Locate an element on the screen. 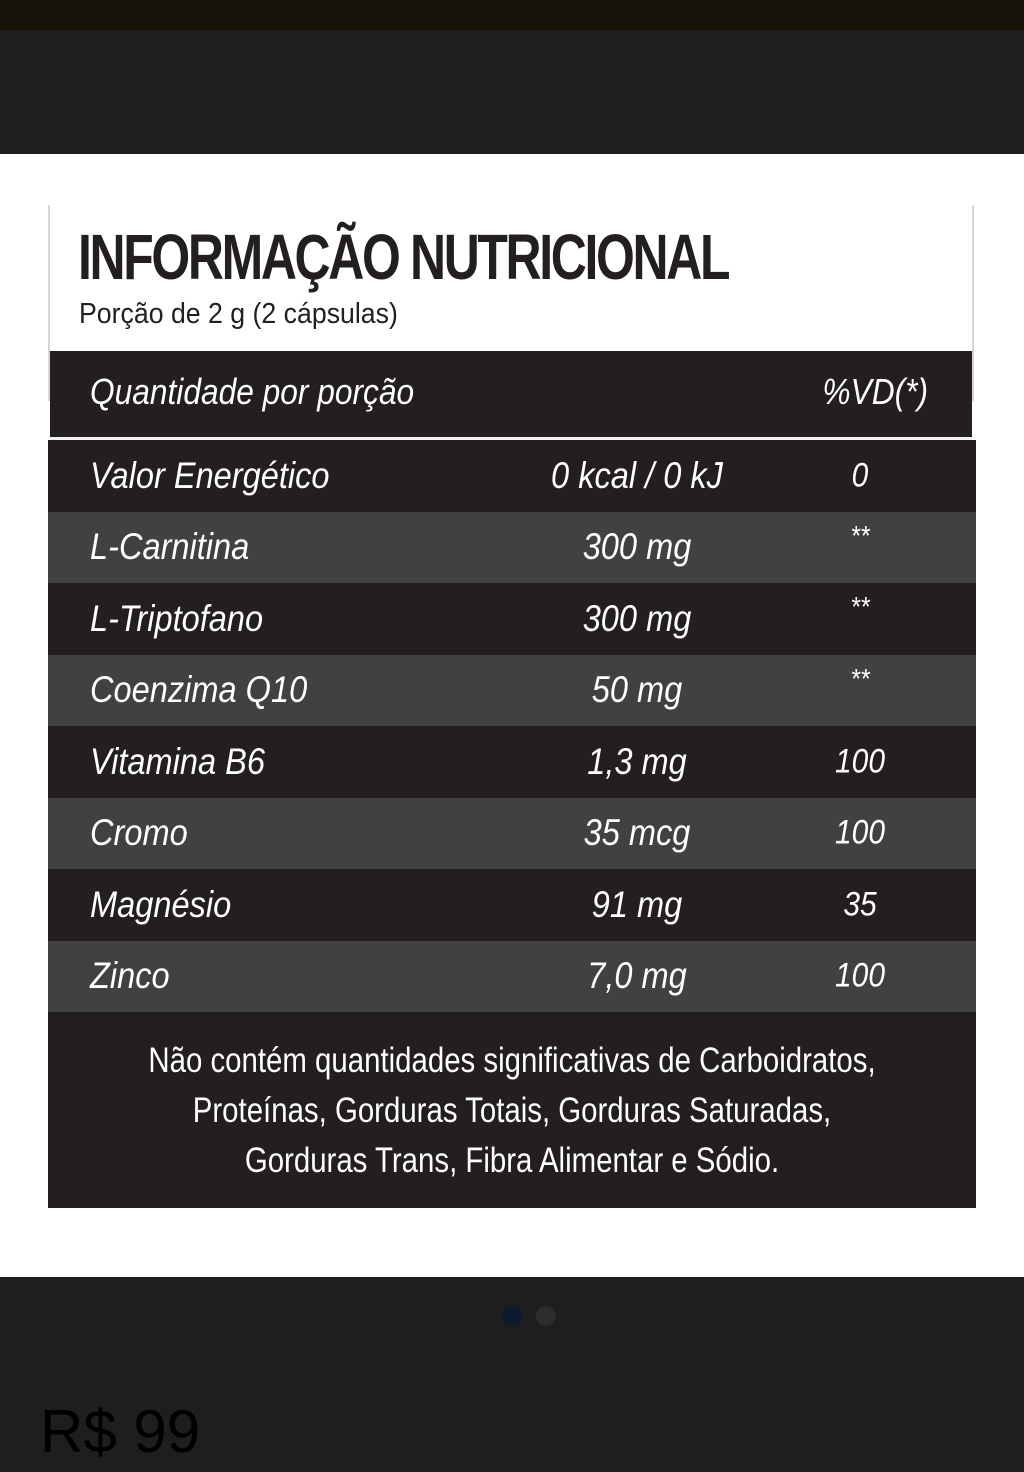 This screenshot has width=1024, height=1472. table-row: Valor Energético 0 kcal / 0 kJ 0 is located at coordinates (512, 476).